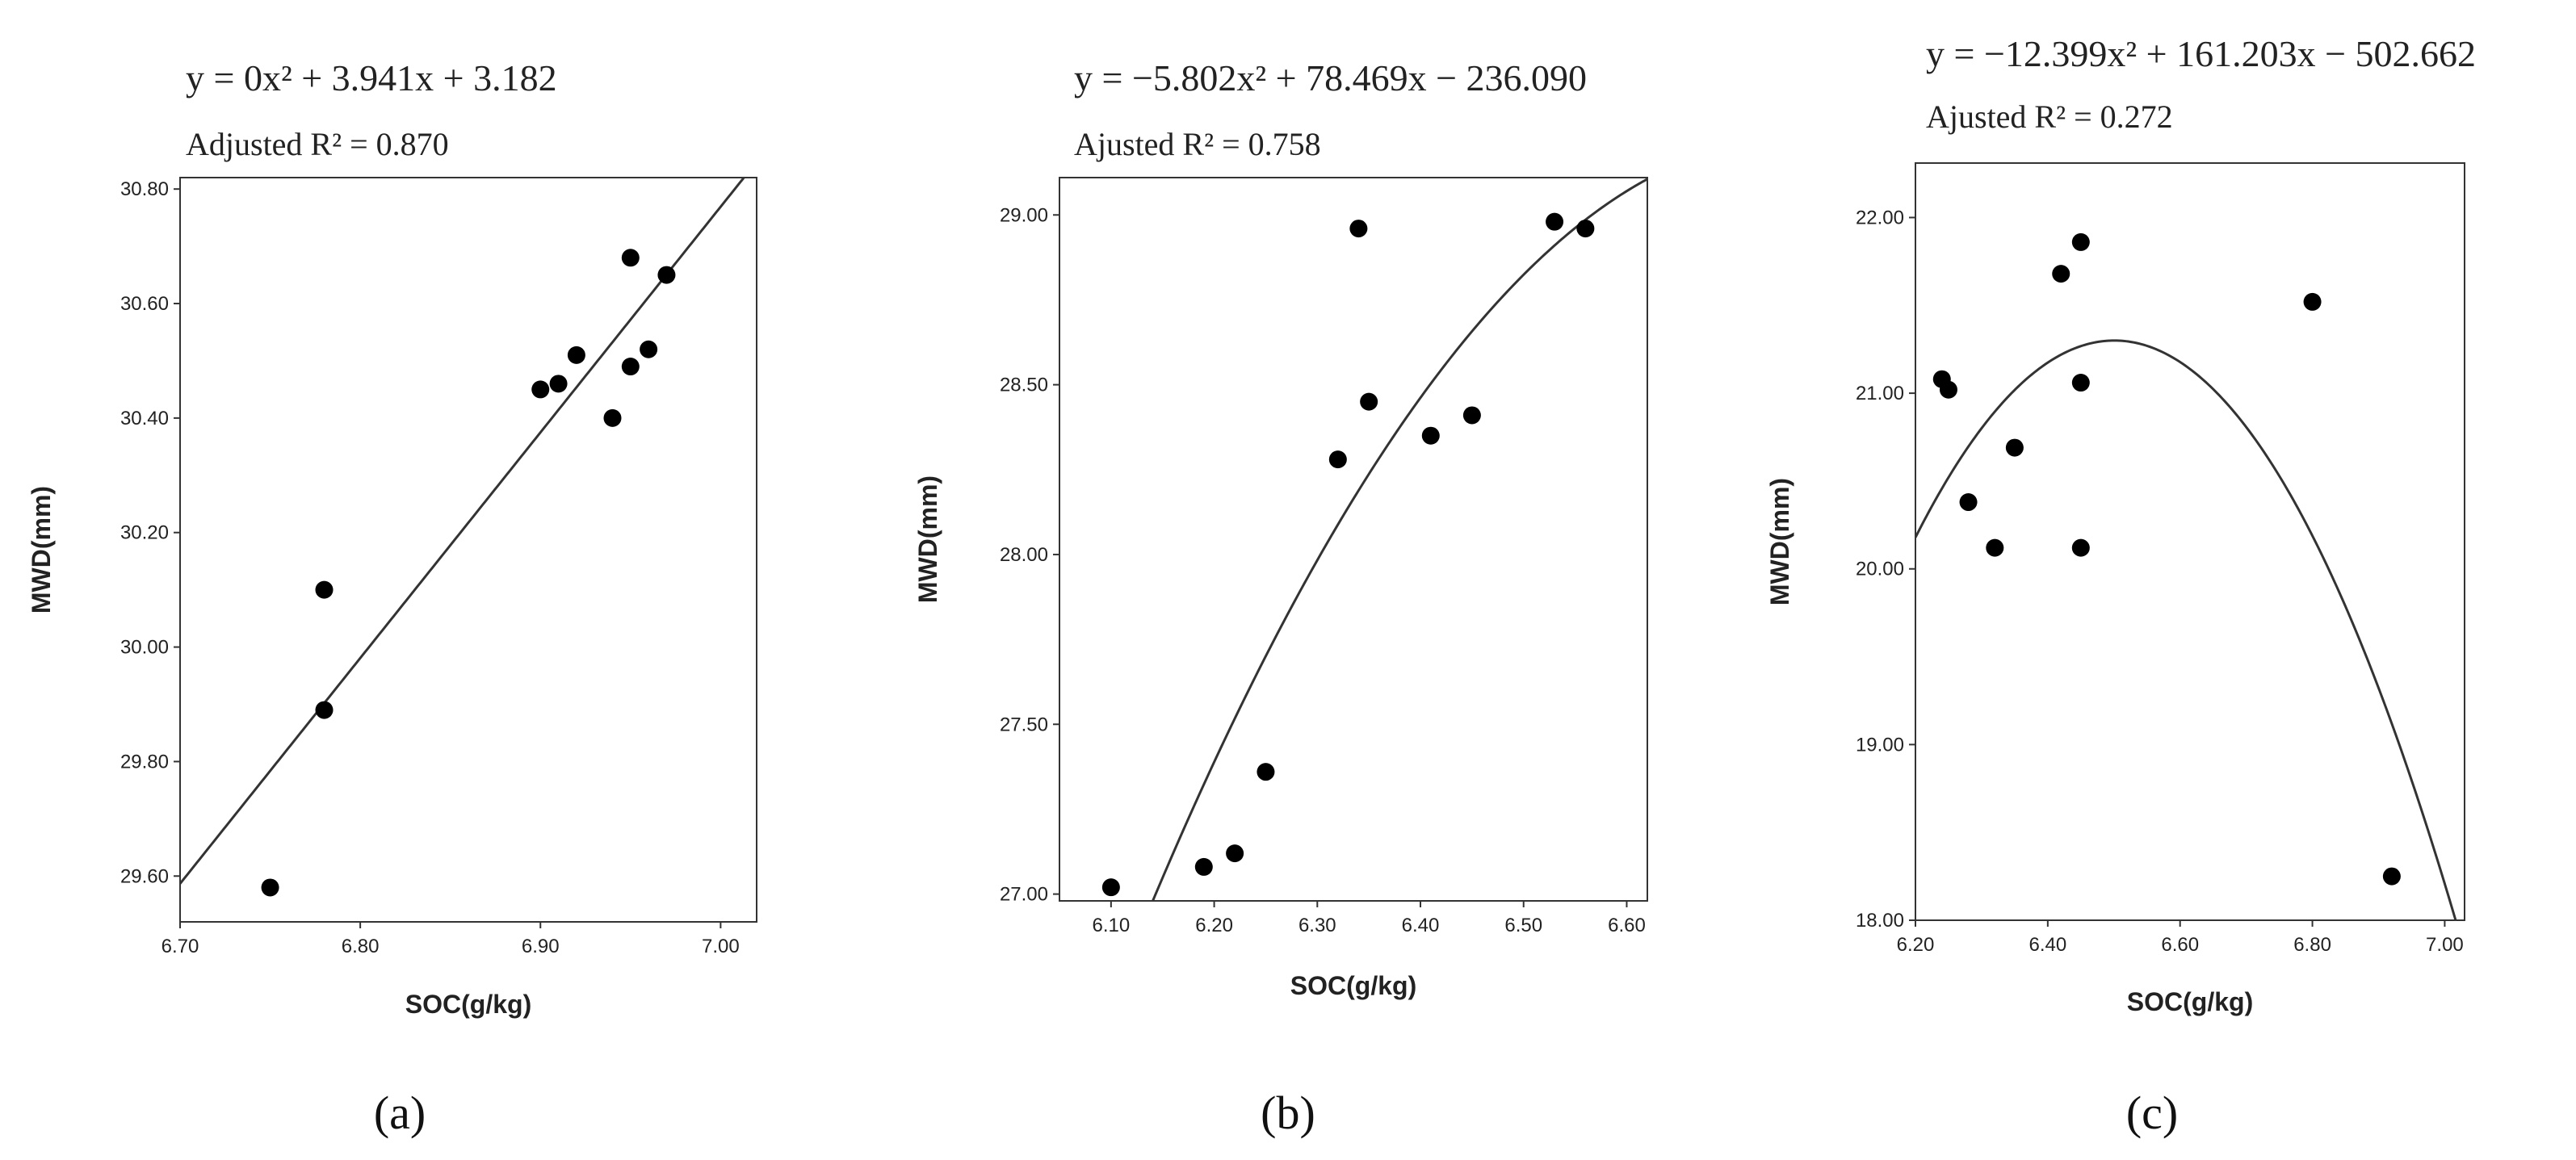 This screenshot has height=1160, width=2576. I want to click on equation-text: y = −5.802x² + 78.469x − 236.090, so click(1330, 77).